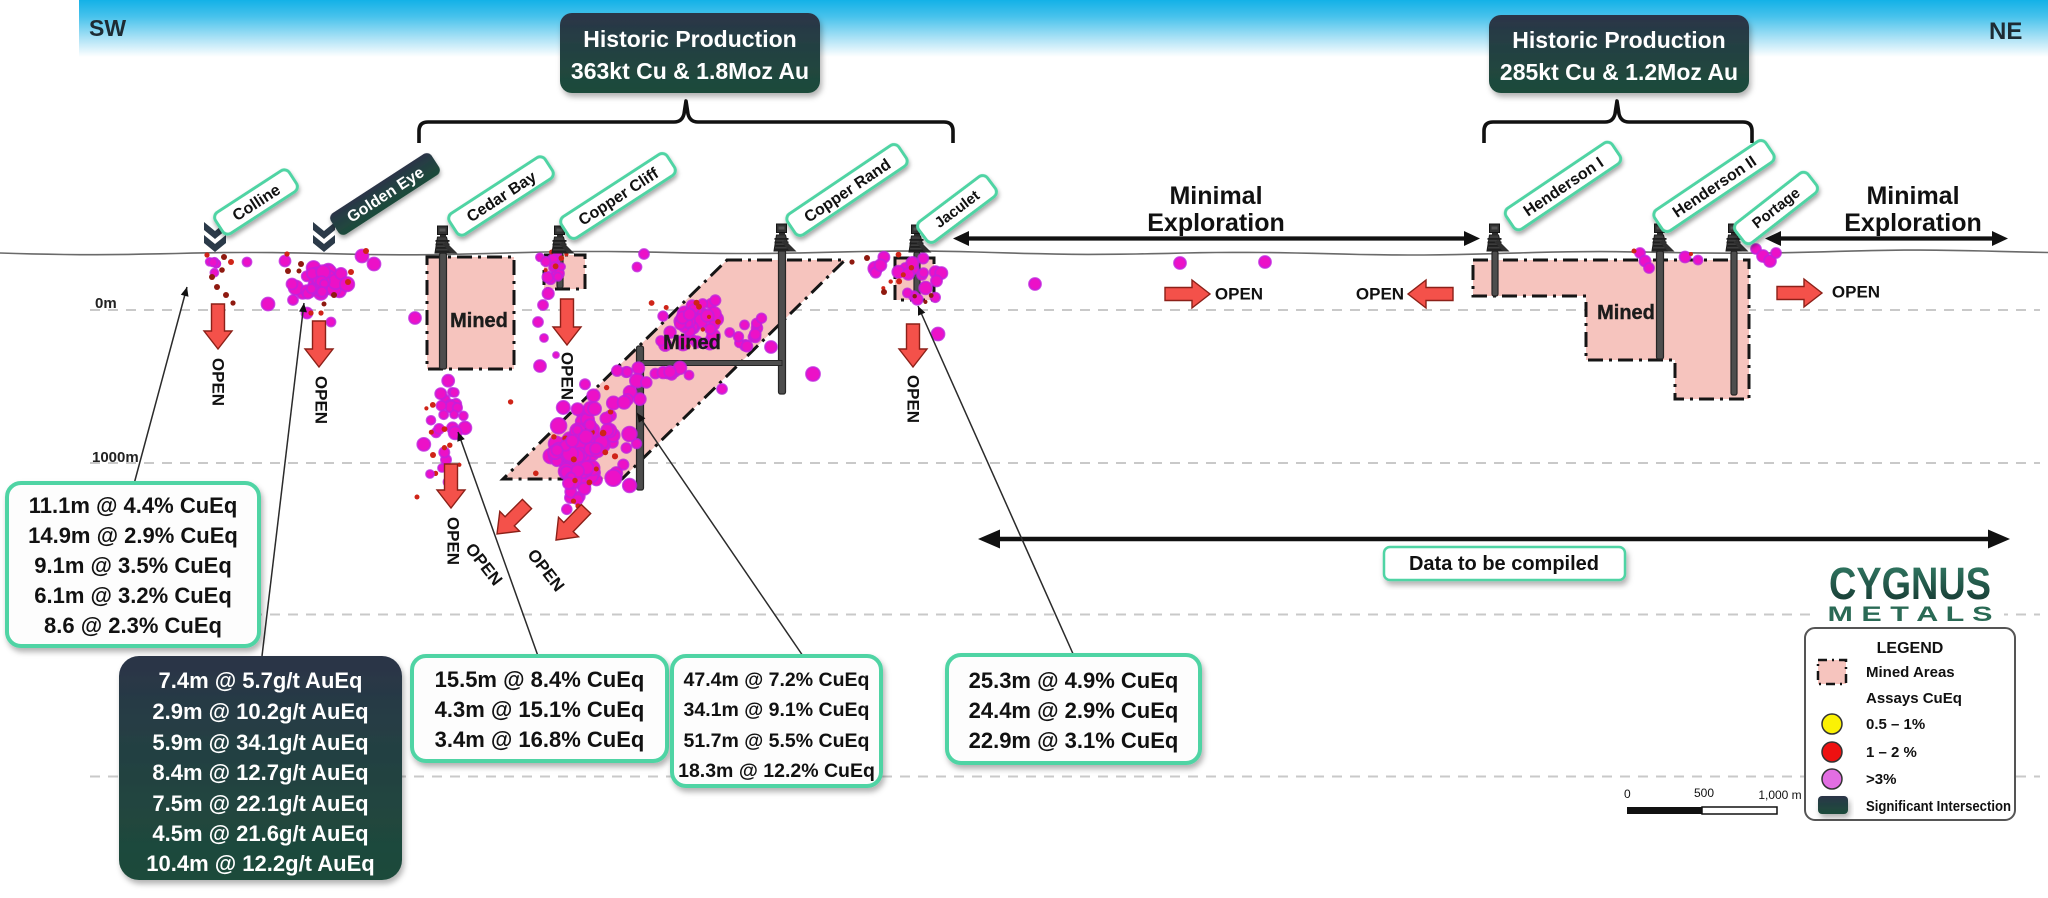 The width and height of the screenshot is (2048, 898). Describe the element at coordinates (133, 595) in the screenshot. I see `svg-text: 6.1m @ 3.2% CuEq` at that location.